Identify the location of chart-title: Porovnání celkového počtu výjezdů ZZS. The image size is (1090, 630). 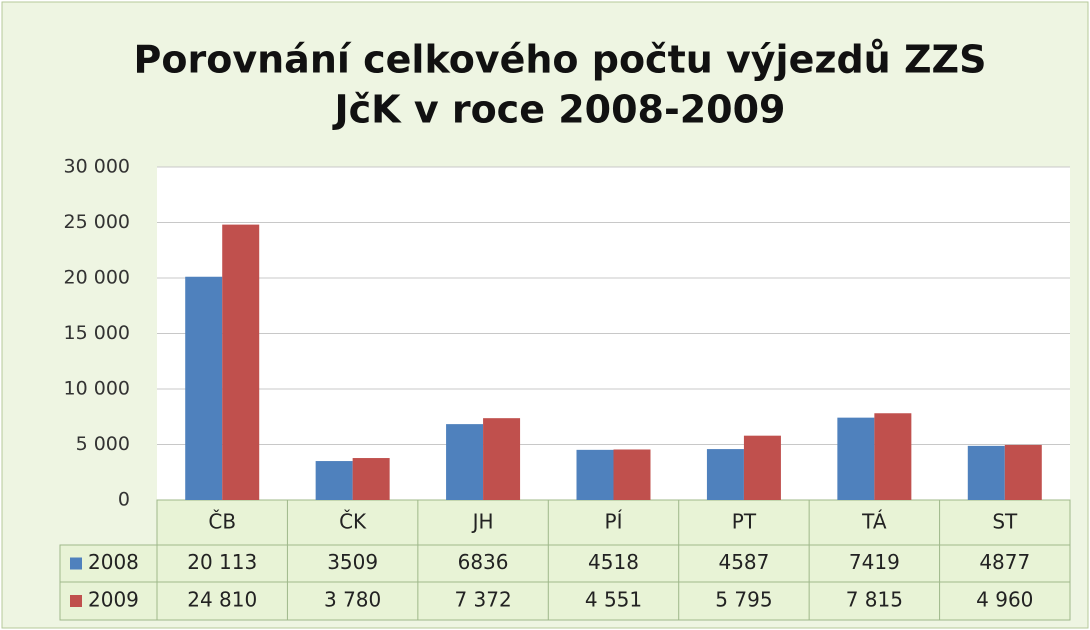
(560, 60).